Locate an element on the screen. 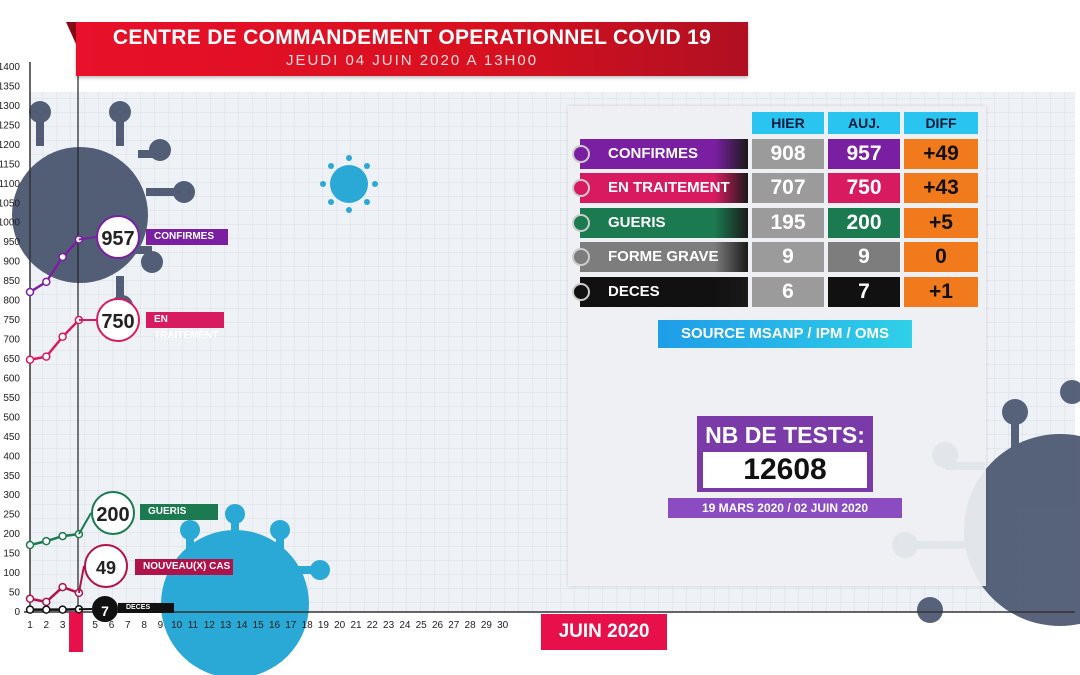 The height and width of the screenshot is (675, 1080). x-tick-label: 3 is located at coordinates (63, 625).